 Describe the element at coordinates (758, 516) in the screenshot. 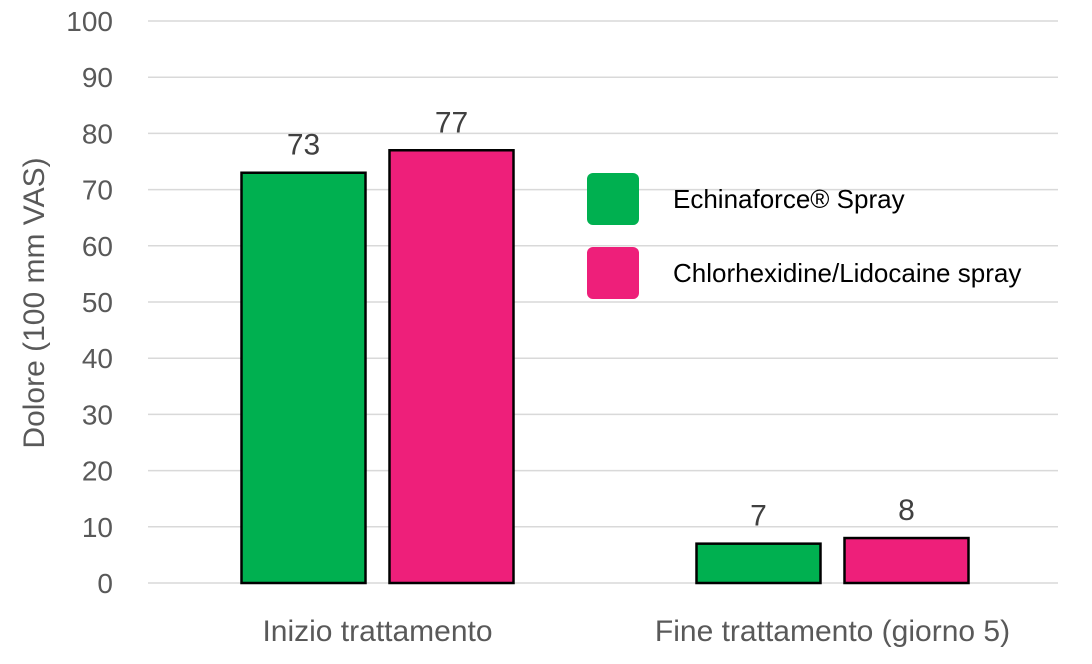

I see `data-label: 7` at that location.